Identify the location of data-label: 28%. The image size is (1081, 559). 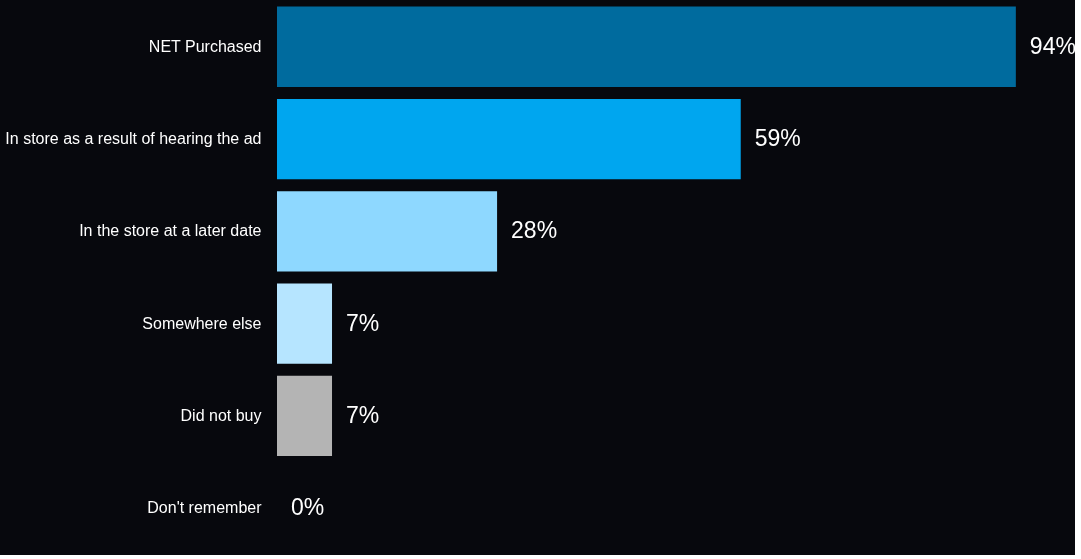
(534, 230).